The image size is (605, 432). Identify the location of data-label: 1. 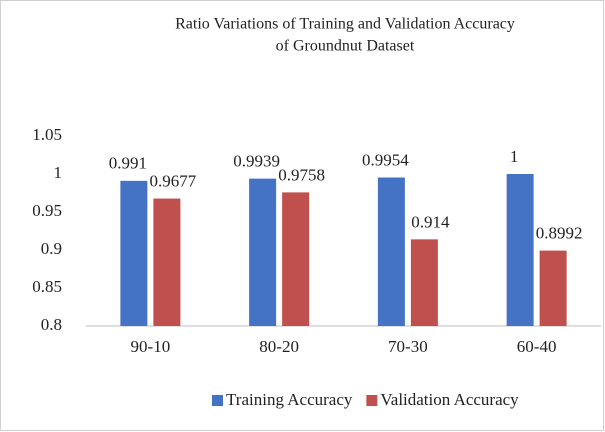
(514, 156).